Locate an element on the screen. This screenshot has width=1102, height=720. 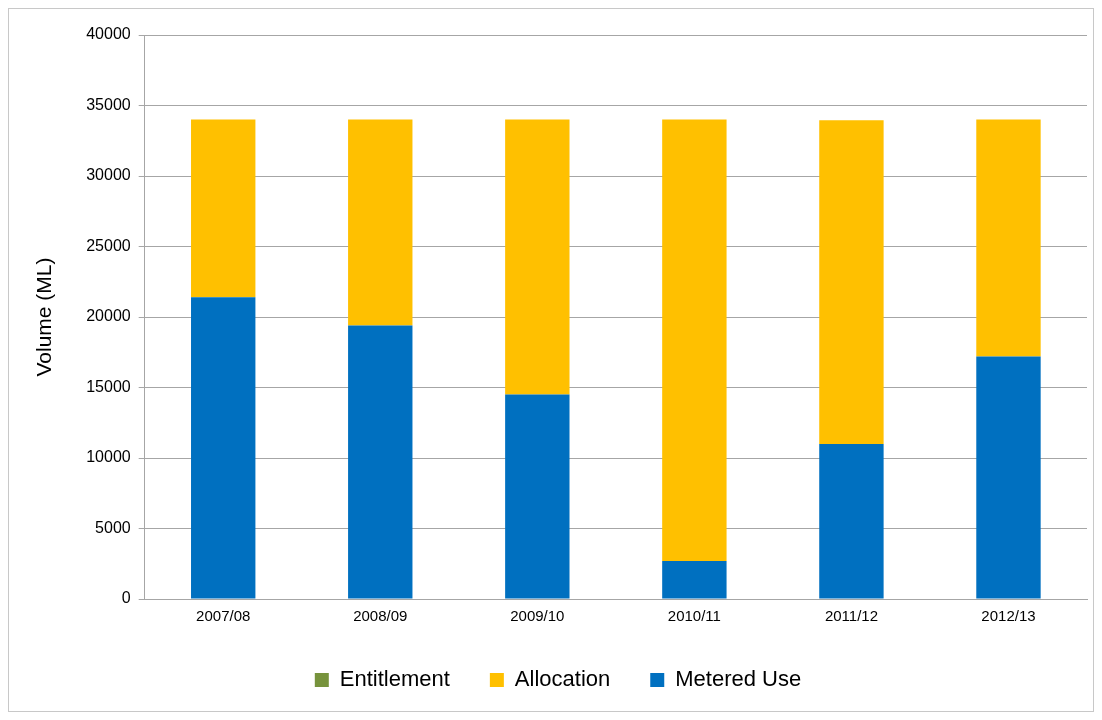
y-tick-label: 10000 is located at coordinates (108, 457).